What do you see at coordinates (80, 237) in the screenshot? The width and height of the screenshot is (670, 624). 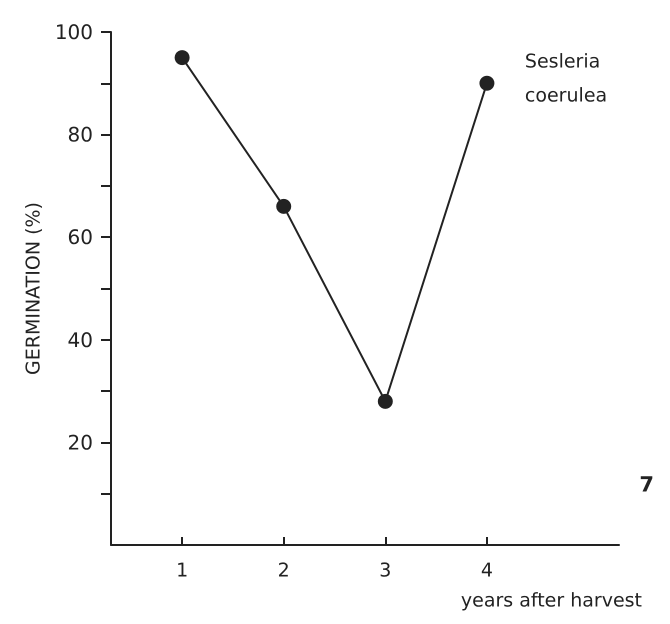 I see `y-tick-label: 60` at bounding box center [80, 237].